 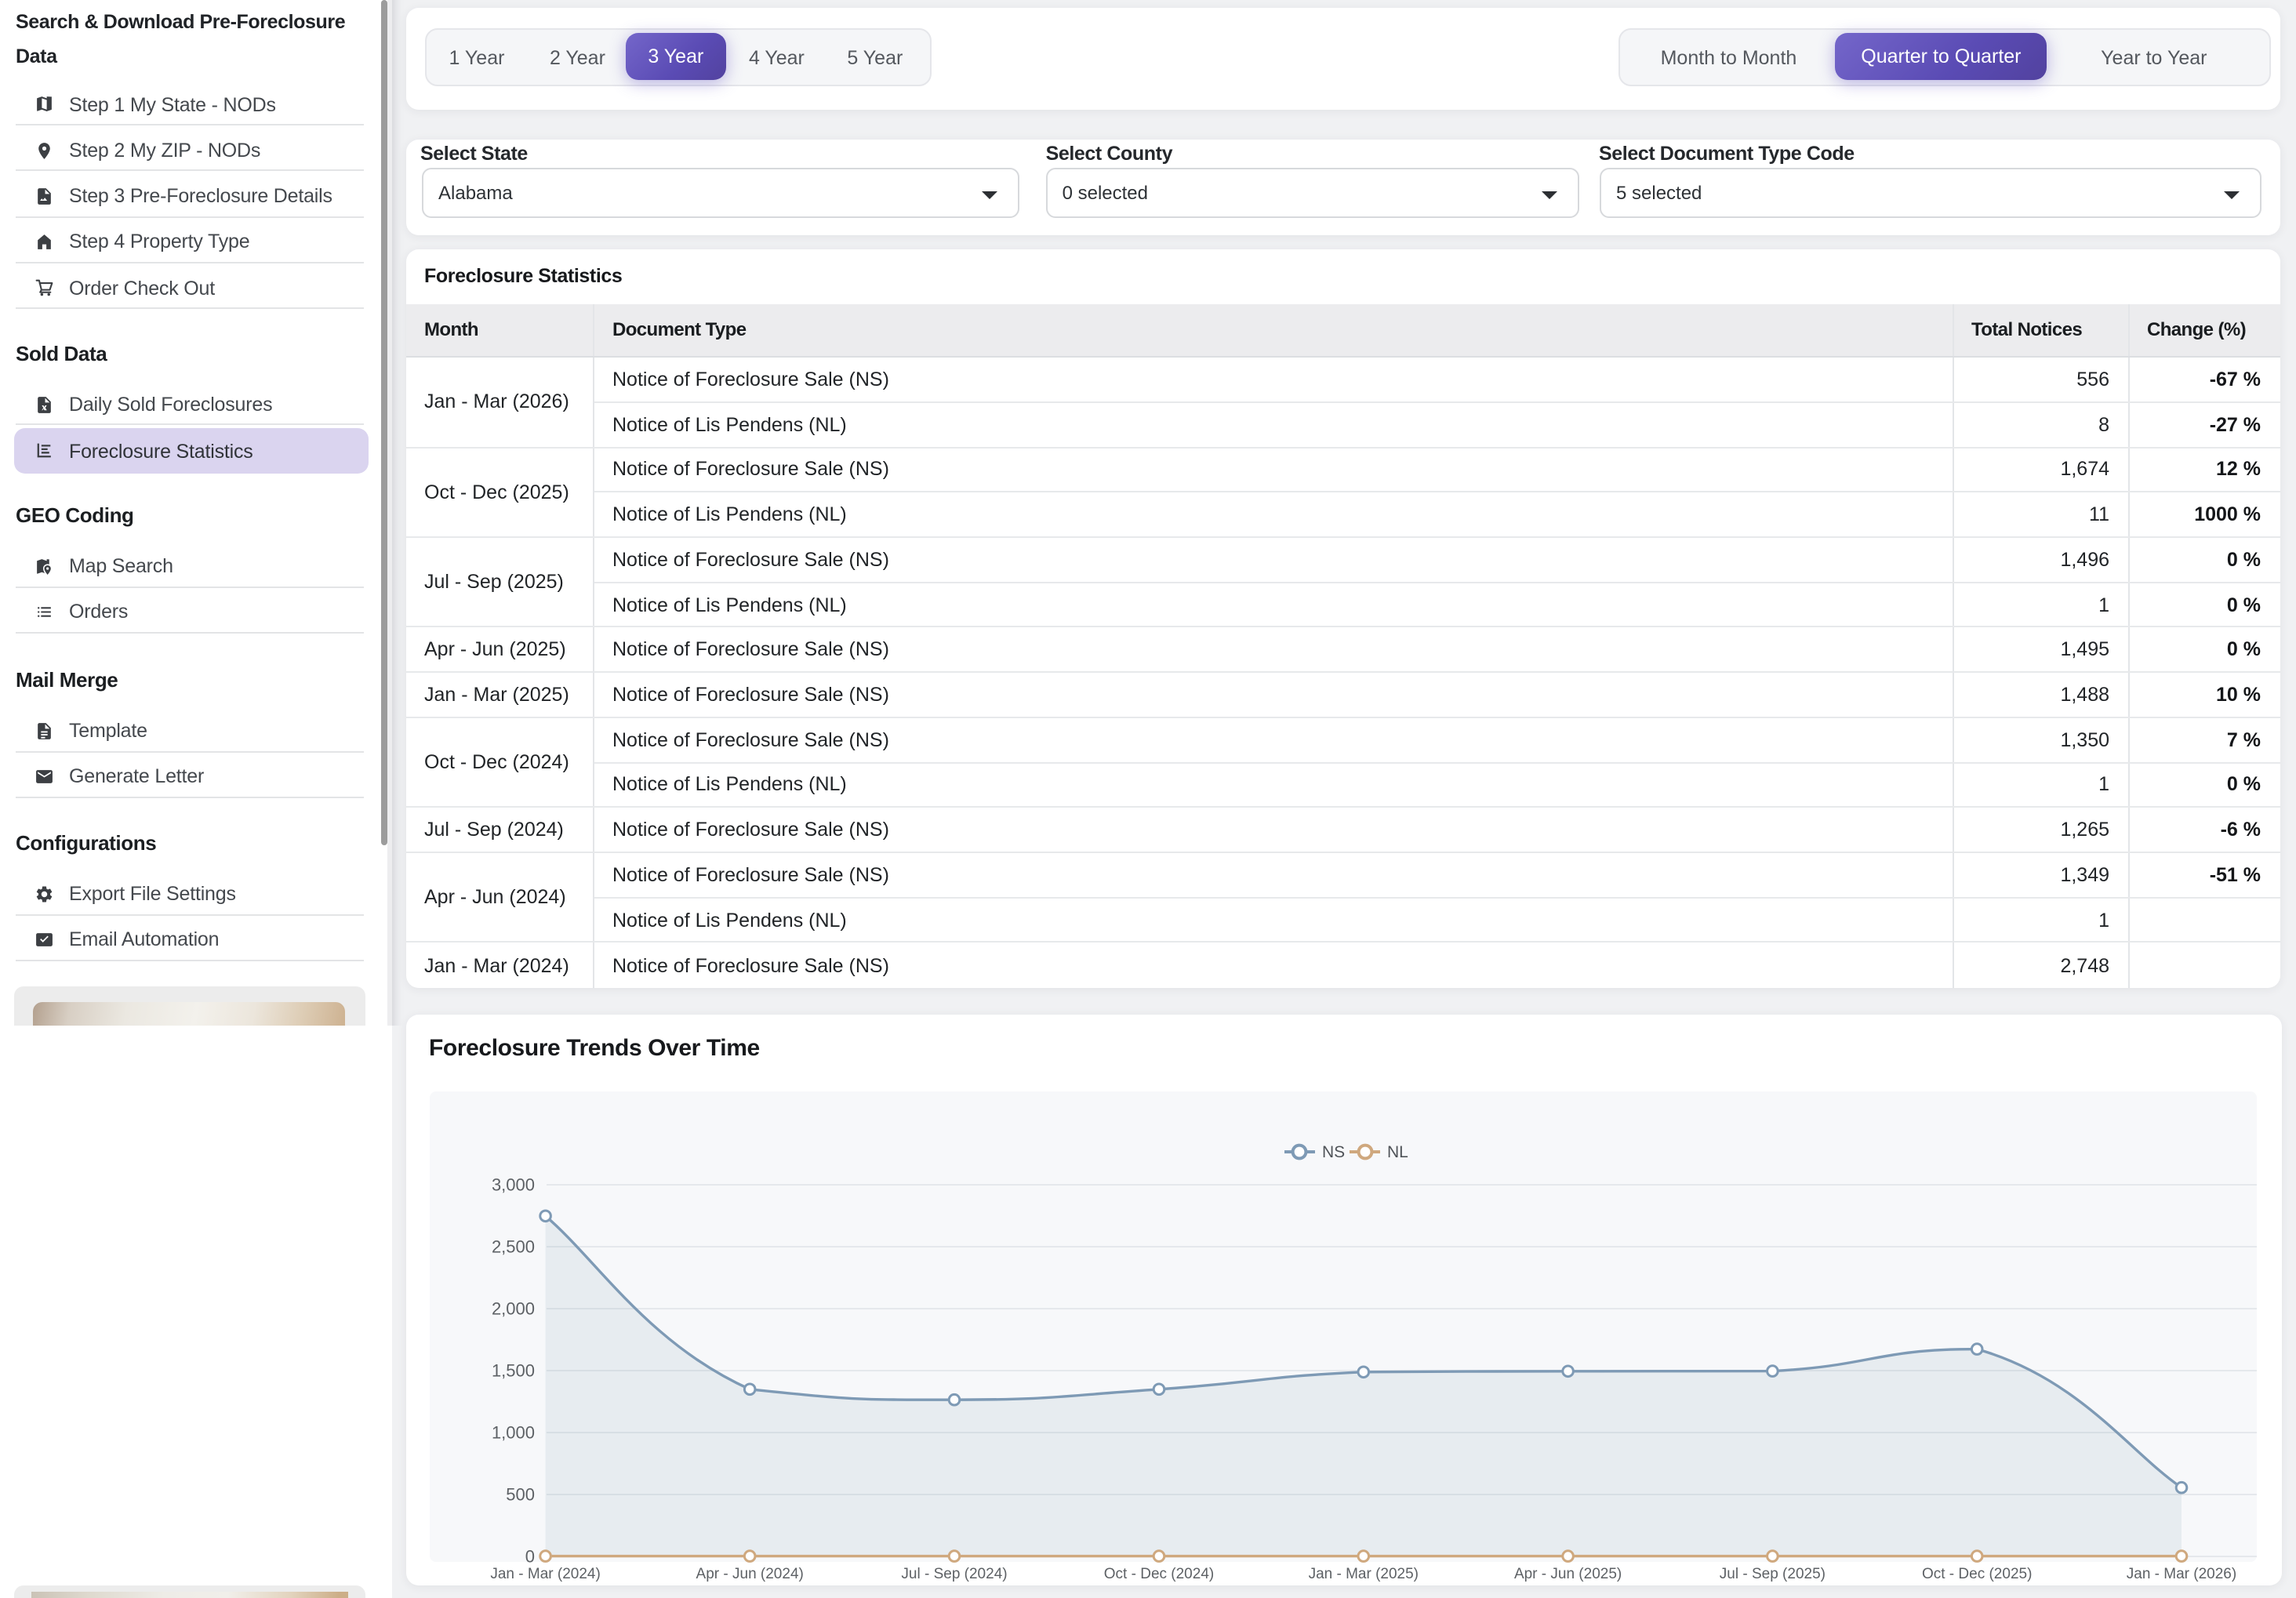 What do you see at coordinates (520, 1494) in the screenshot?
I see `svg-text: 500` at bounding box center [520, 1494].